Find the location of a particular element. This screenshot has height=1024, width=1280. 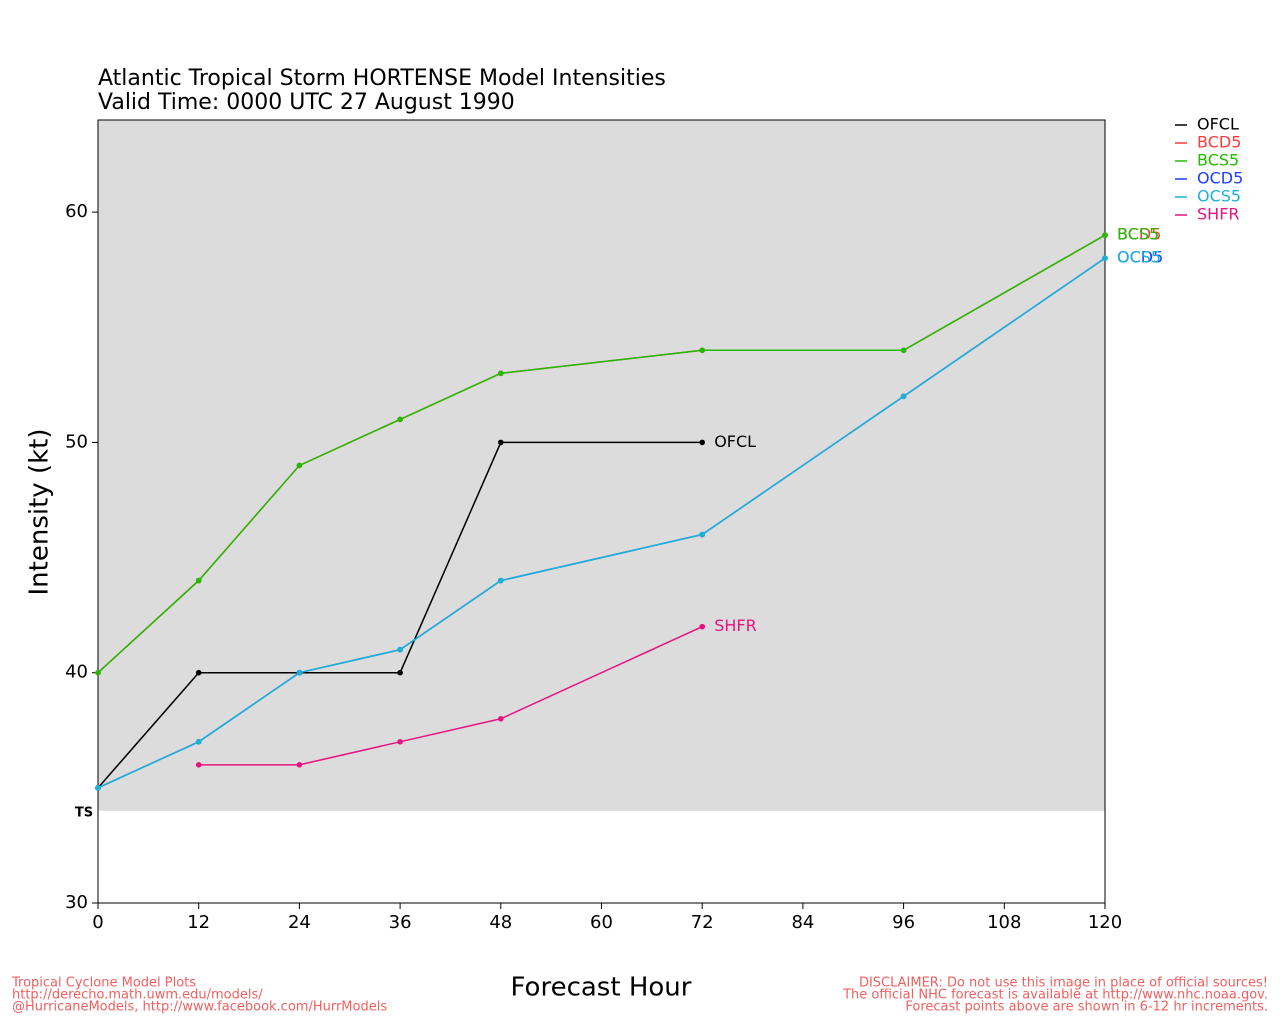

legend-label: SHFR is located at coordinates (1218, 214).